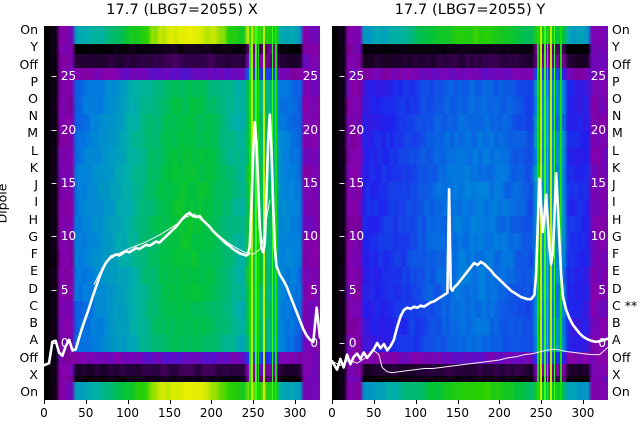  What do you see at coordinates (352, 129) in the screenshot?
I see `y-tick-label: – 20` at bounding box center [352, 129].